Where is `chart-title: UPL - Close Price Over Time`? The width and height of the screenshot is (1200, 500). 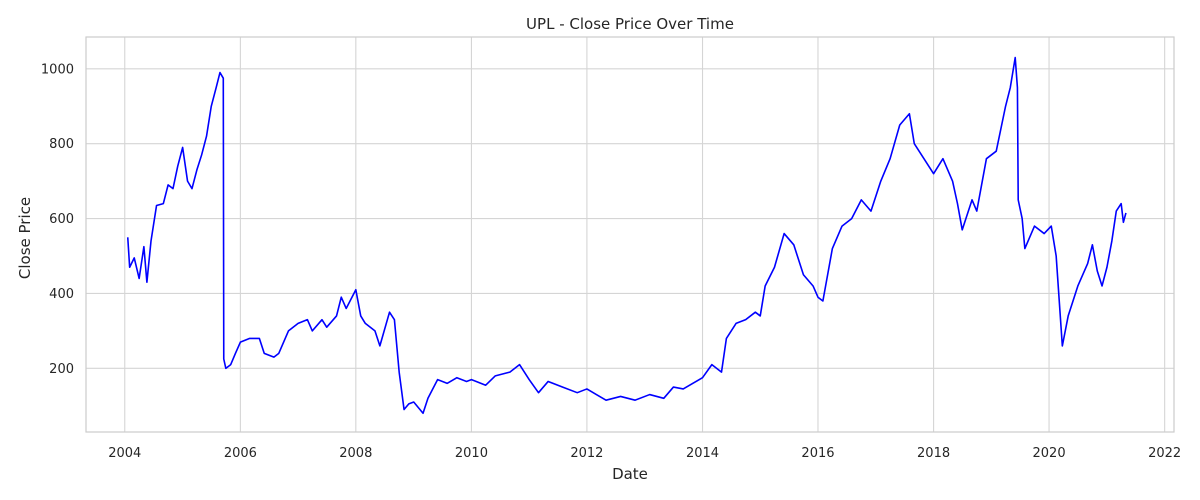
chart-title: UPL - Close Price Over Time is located at coordinates (630, 24).